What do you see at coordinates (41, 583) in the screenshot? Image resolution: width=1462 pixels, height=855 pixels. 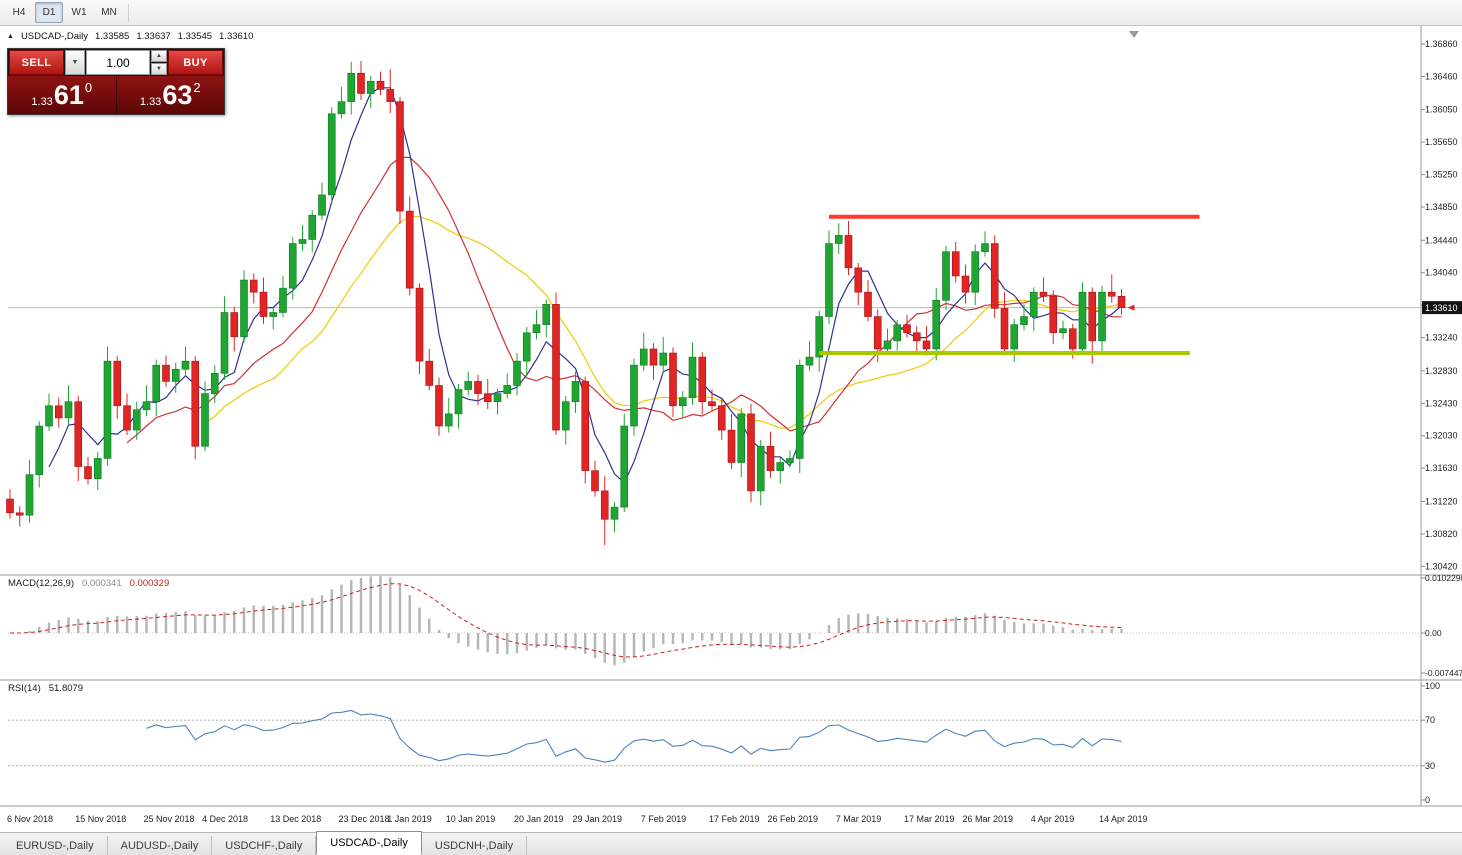 I see `macd-name: MACD(12,26,9)` at bounding box center [41, 583].